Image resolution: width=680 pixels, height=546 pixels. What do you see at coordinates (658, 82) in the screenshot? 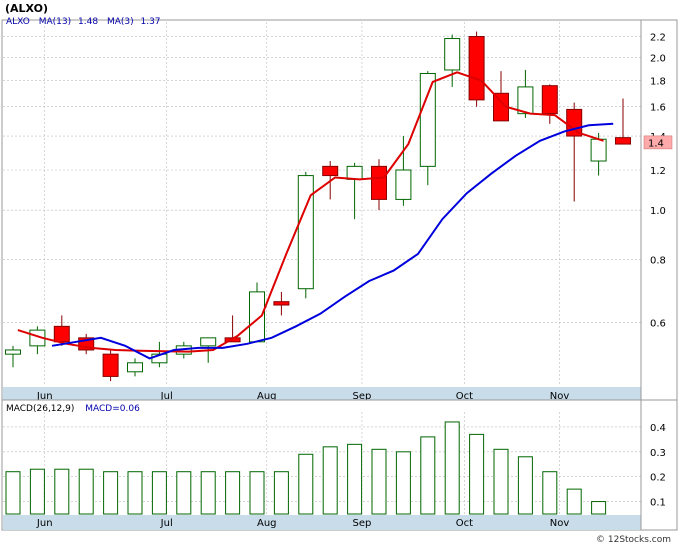
I see `price-tick-label: 1.8` at bounding box center [658, 82].